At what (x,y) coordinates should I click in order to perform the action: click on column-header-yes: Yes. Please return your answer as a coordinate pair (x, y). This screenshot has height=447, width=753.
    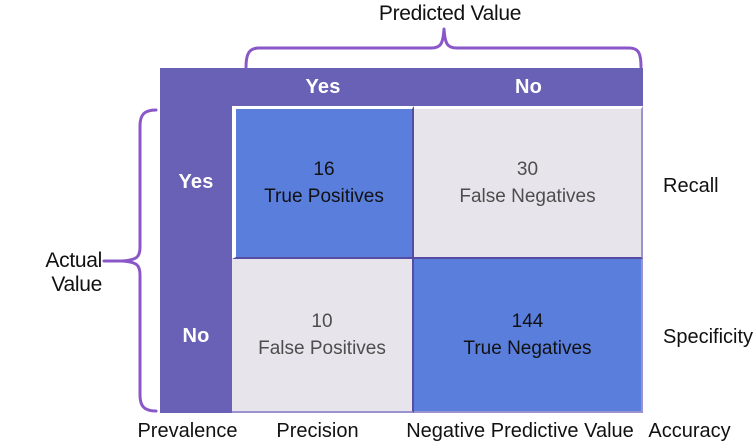
    Looking at the image, I should click on (323, 86).